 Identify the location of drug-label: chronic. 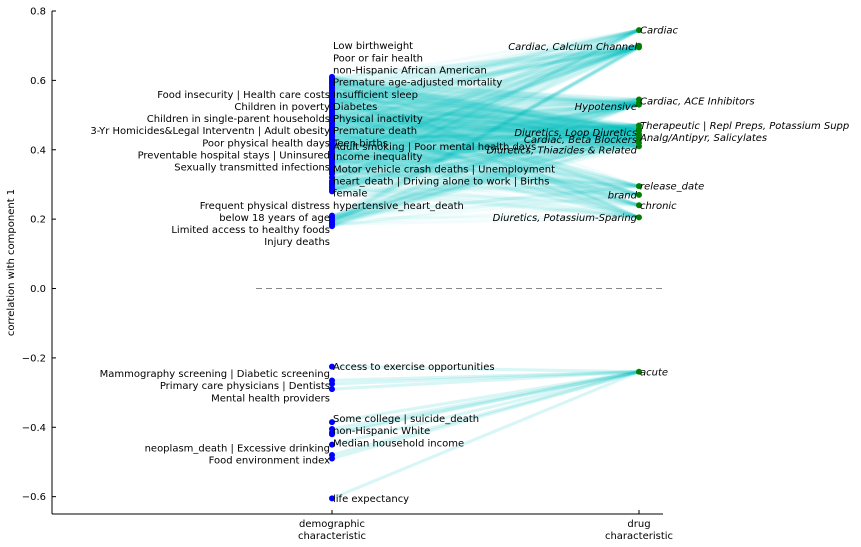
(658, 206).